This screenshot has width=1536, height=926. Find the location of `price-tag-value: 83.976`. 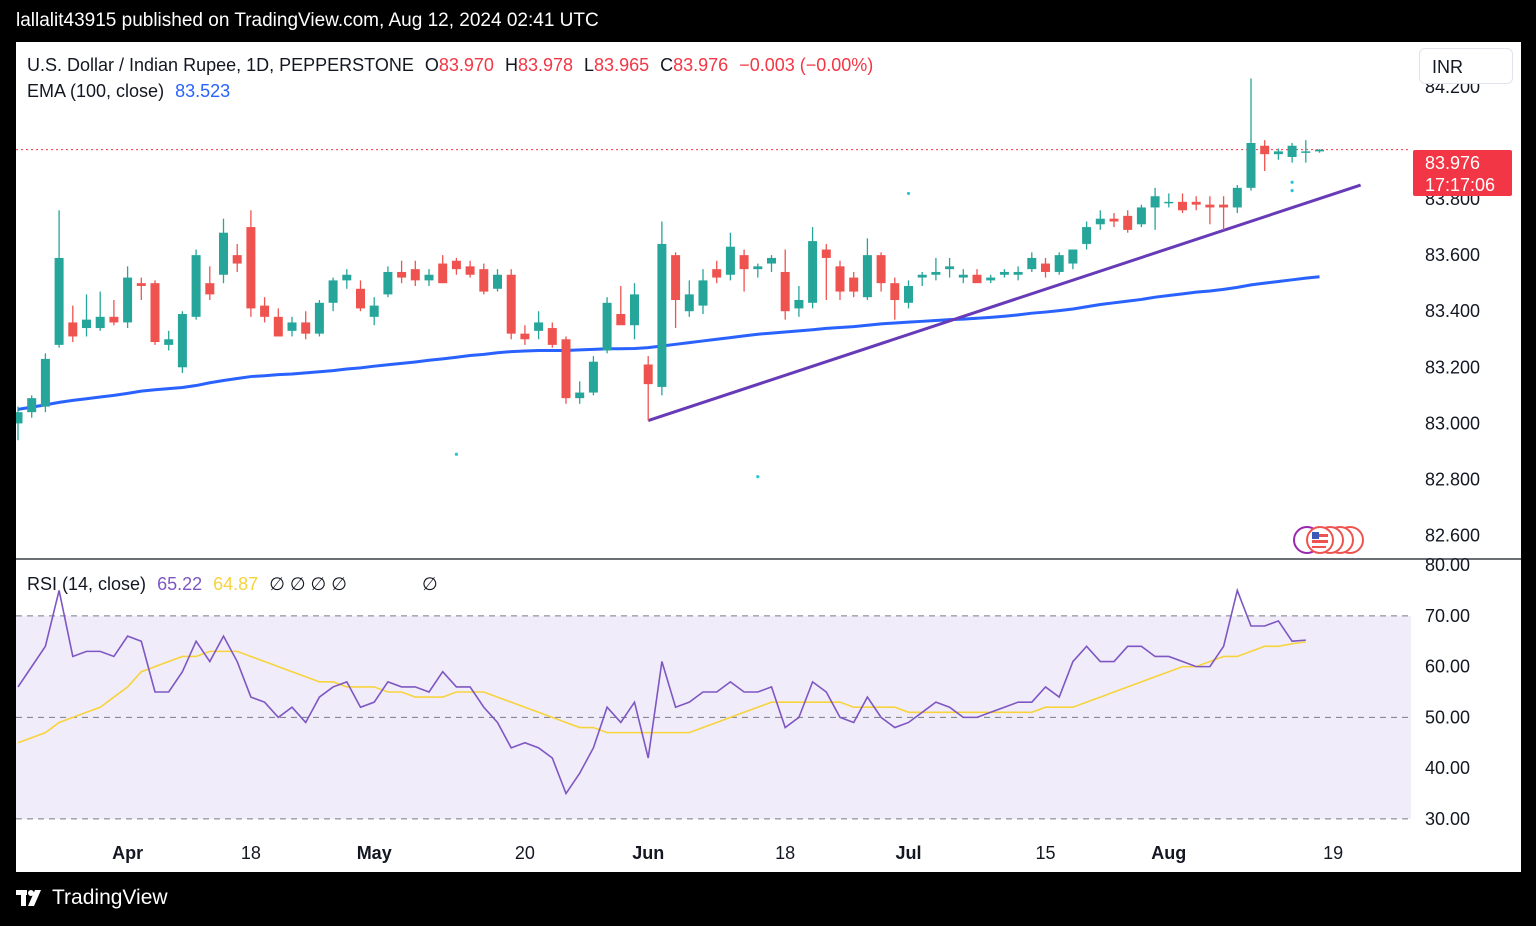

price-tag-value: 83.976 is located at coordinates (1453, 163).